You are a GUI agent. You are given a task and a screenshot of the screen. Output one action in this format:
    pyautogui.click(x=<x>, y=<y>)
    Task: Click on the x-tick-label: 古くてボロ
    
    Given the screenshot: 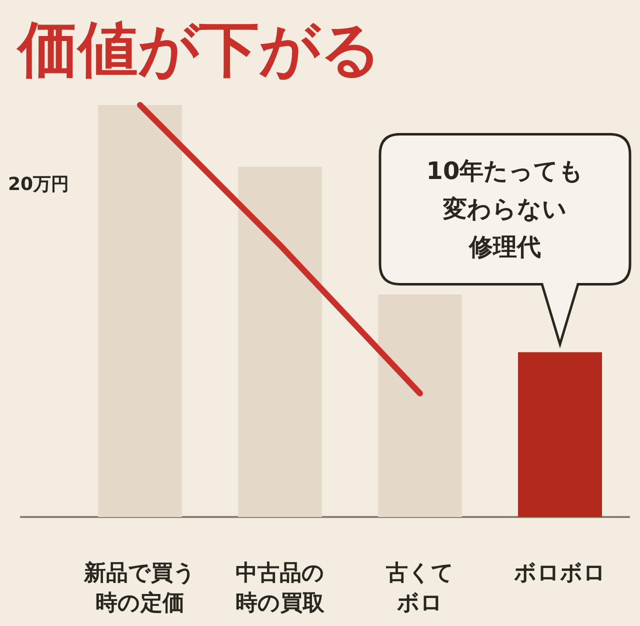 What is the action you would take?
    pyautogui.click(x=419, y=588)
    